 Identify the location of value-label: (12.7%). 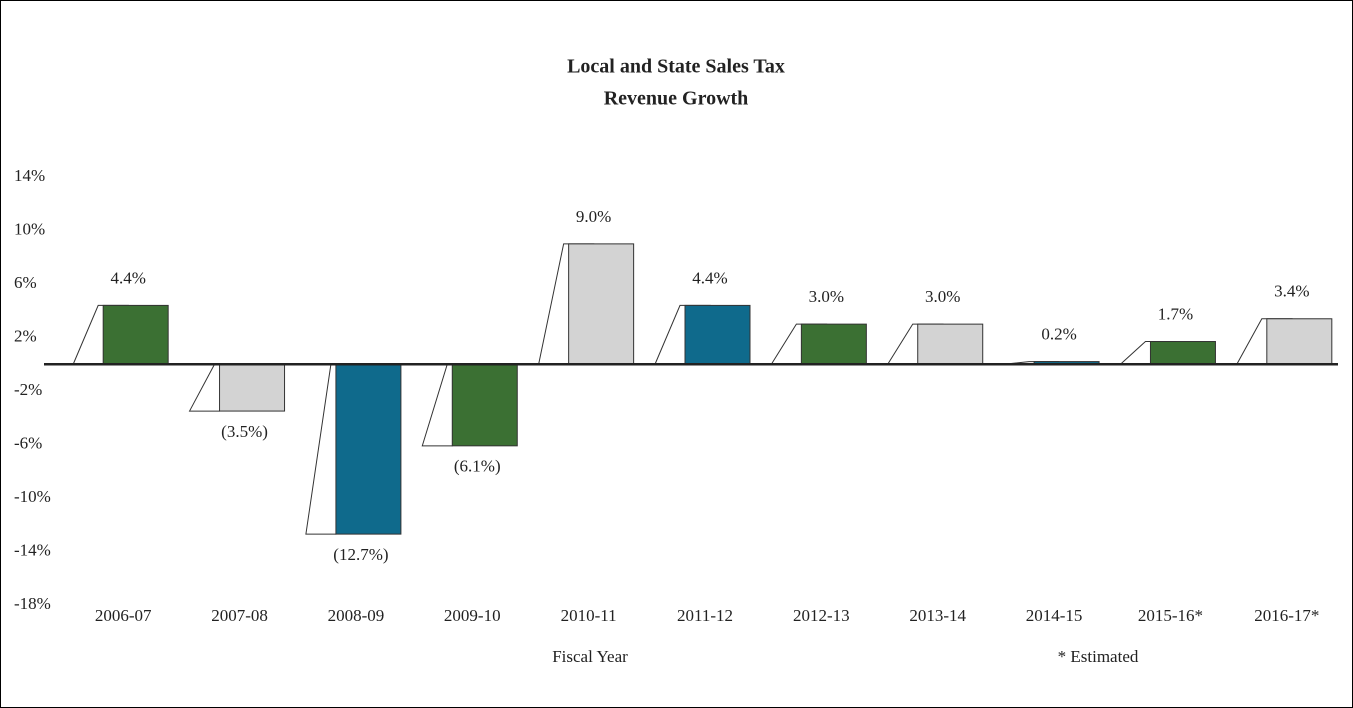
(360, 554).